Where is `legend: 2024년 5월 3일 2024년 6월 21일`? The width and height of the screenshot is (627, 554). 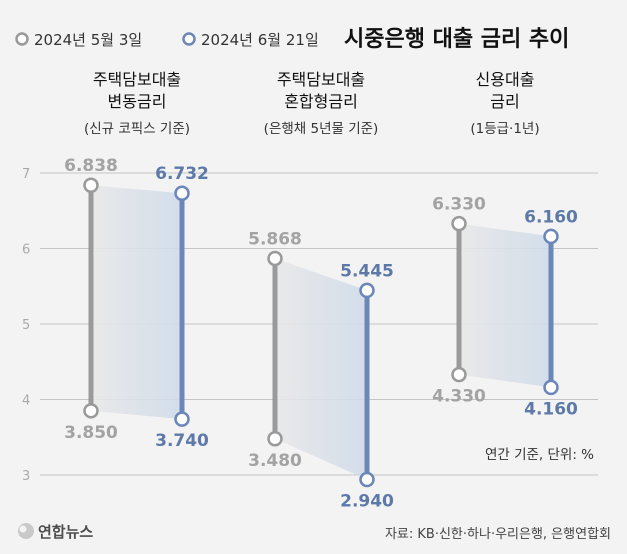
legend: 2024년 5월 3일 2024년 6월 21일 is located at coordinates (167, 40).